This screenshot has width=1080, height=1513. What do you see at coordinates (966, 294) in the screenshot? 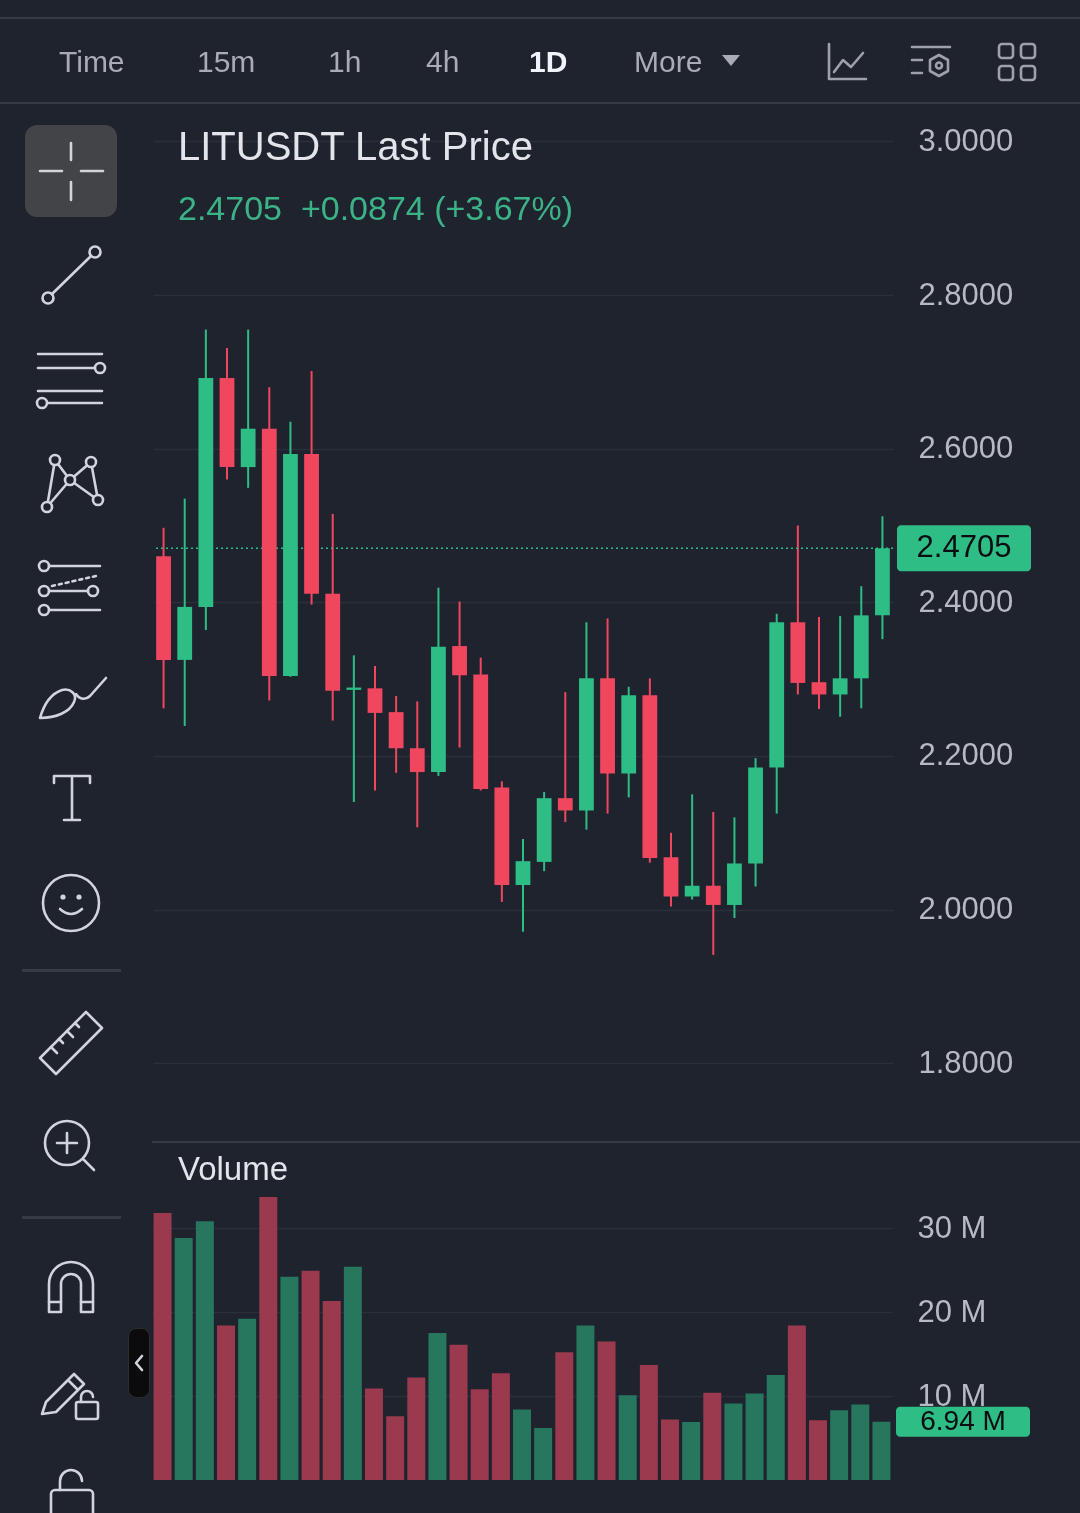
I see `y-tick-label: 2.8000` at bounding box center [966, 294].